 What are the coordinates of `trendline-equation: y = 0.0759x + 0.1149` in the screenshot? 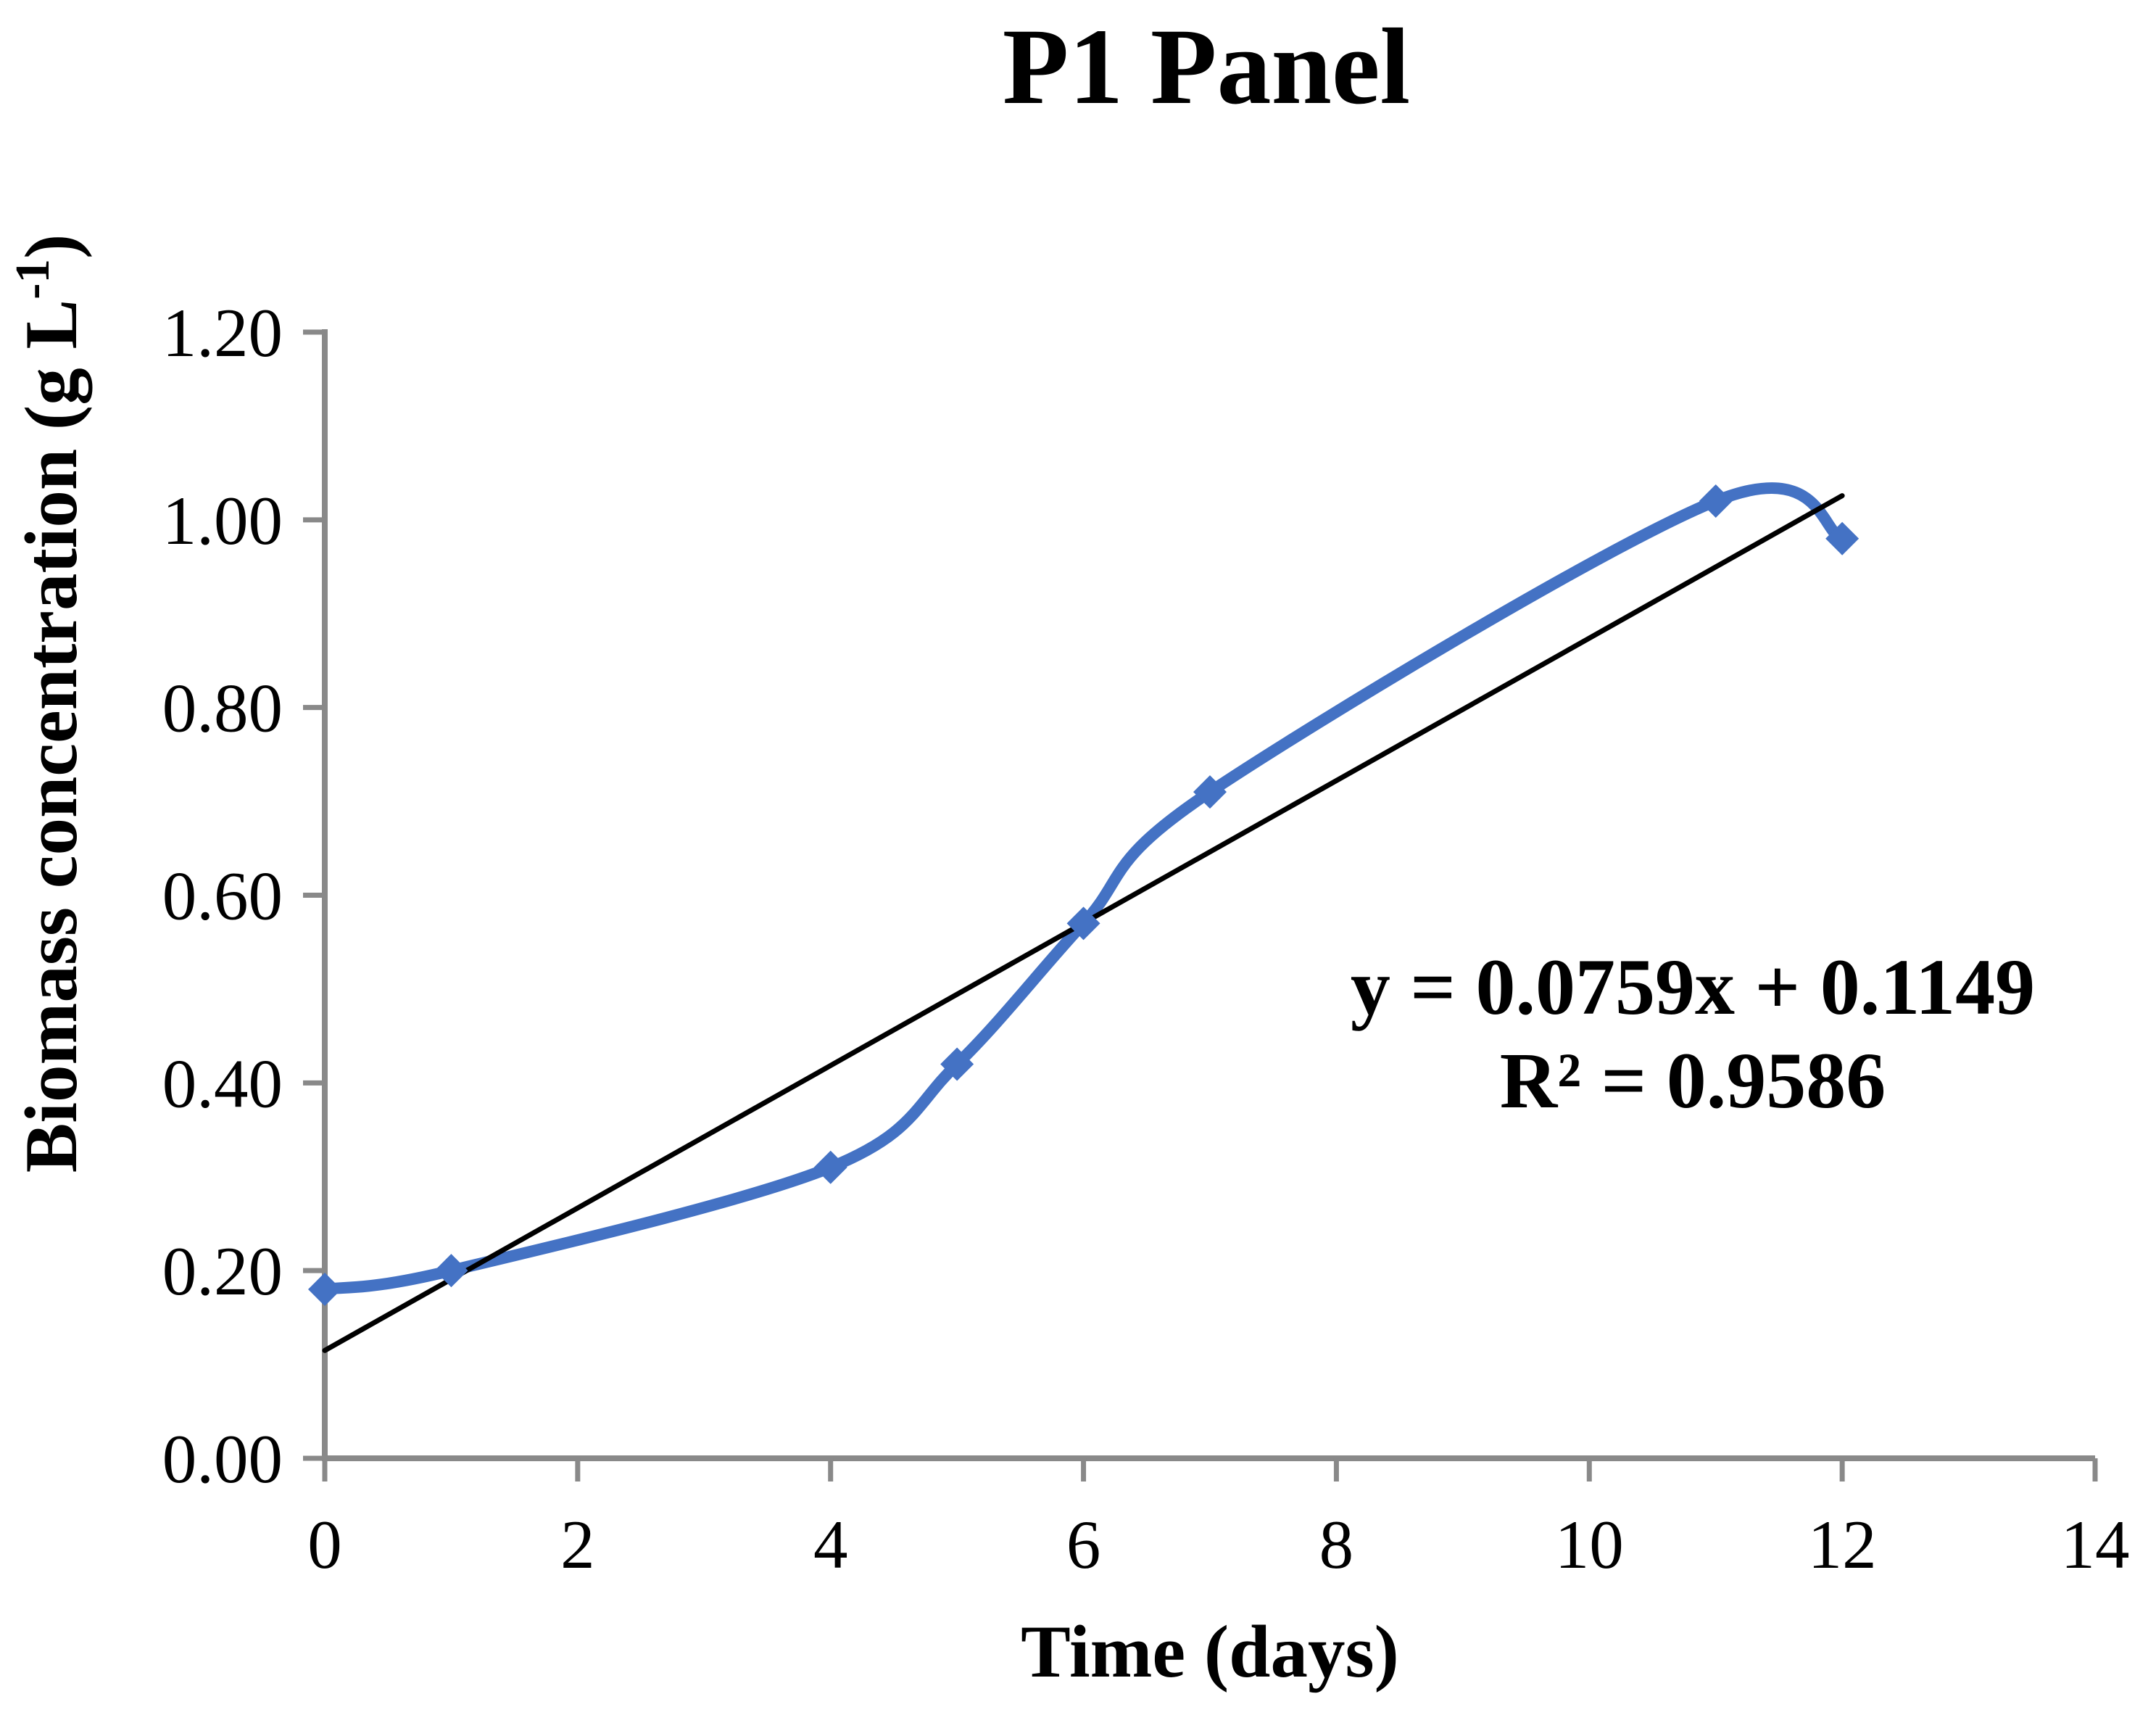 It's located at (1693, 987).